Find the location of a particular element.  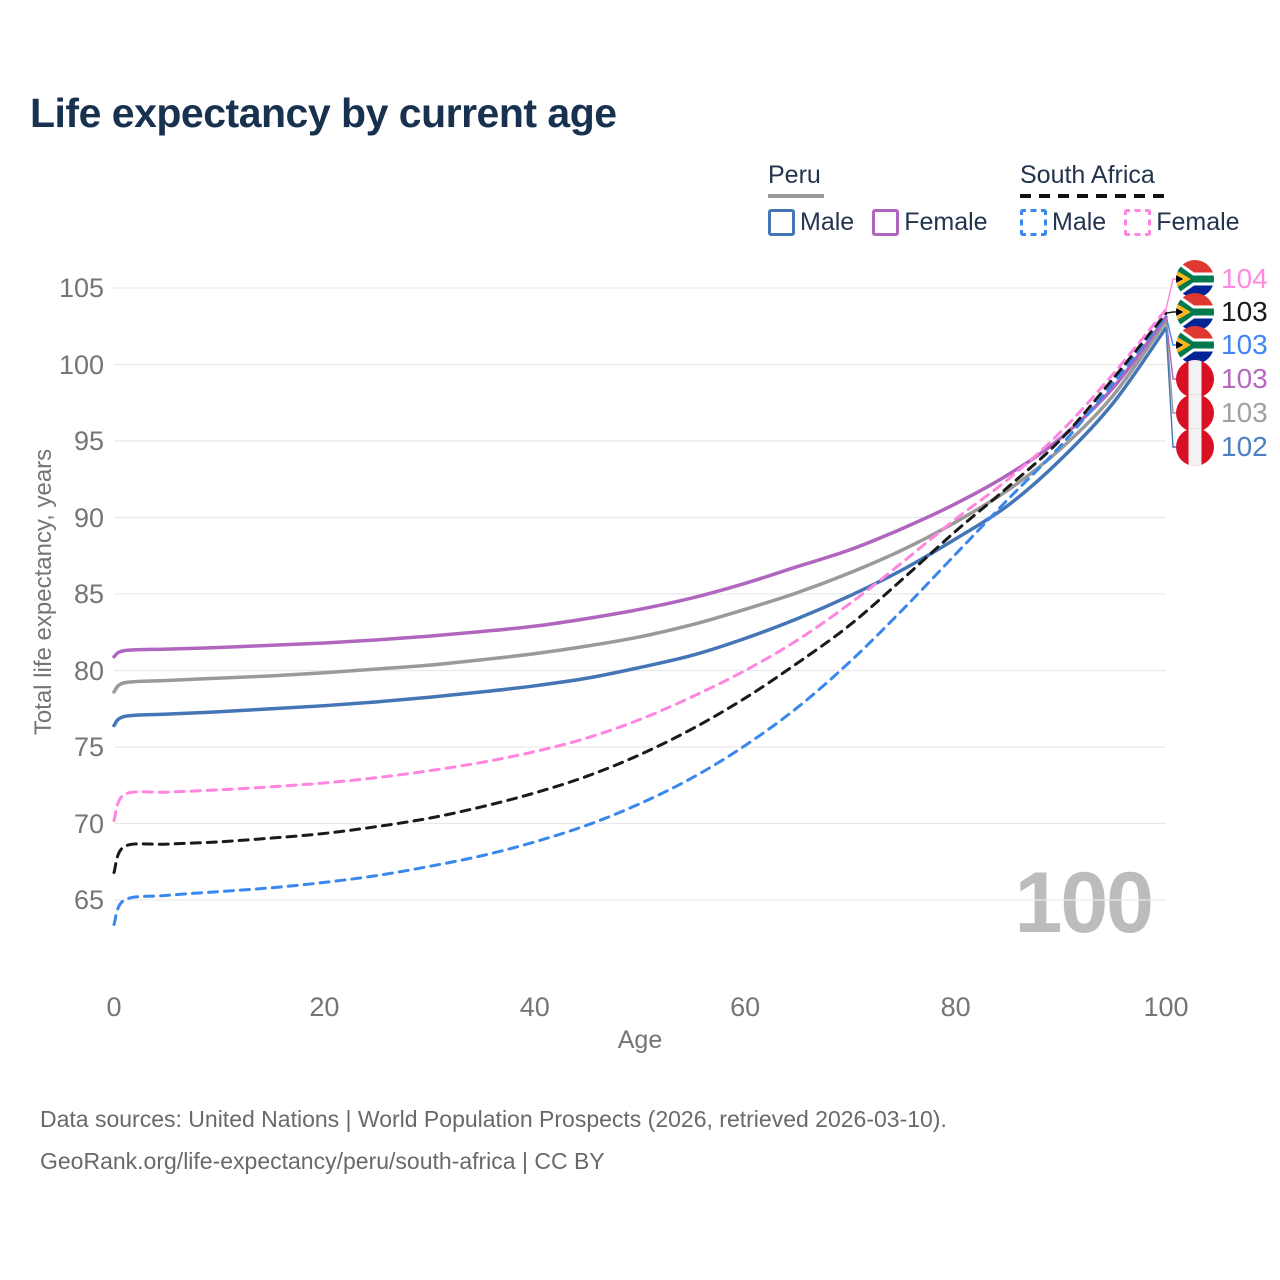

end-label-row-south-africa-both-sexes: 103 is located at coordinates (1222, 312).